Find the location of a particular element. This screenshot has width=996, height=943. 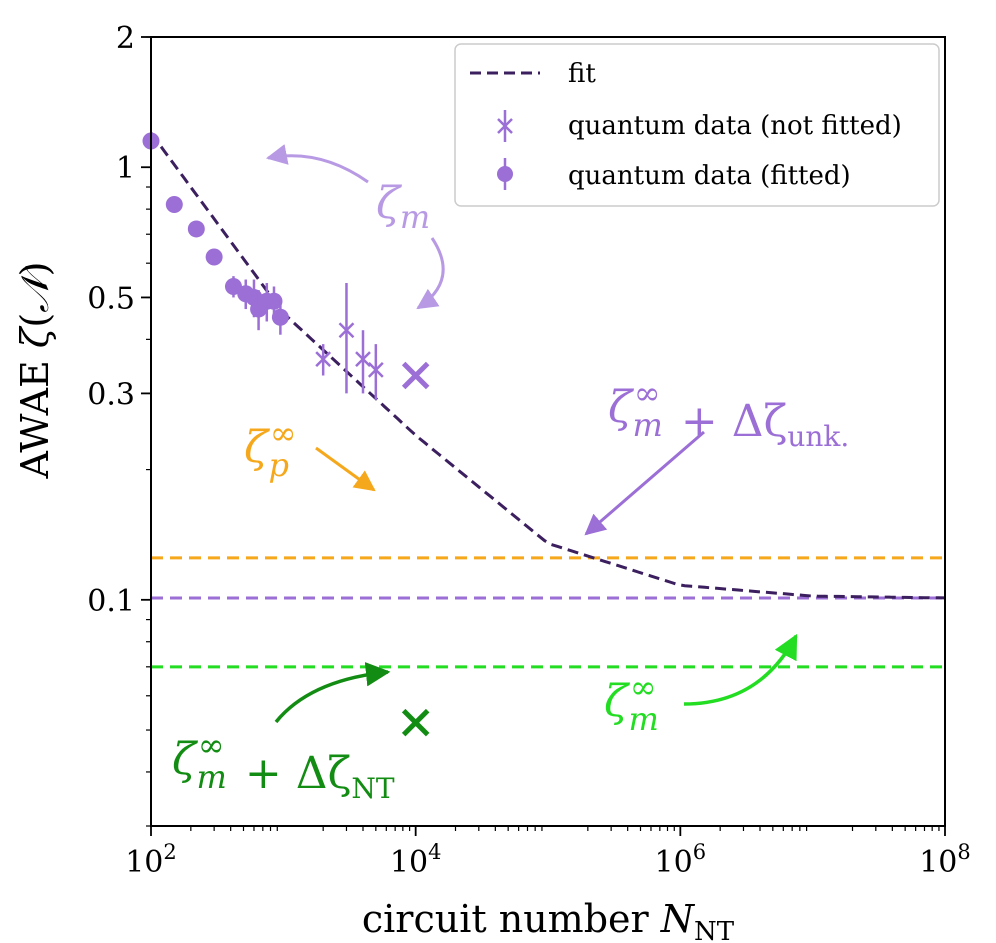

x-tick-label: 10⁶ is located at coordinates (681, 860).